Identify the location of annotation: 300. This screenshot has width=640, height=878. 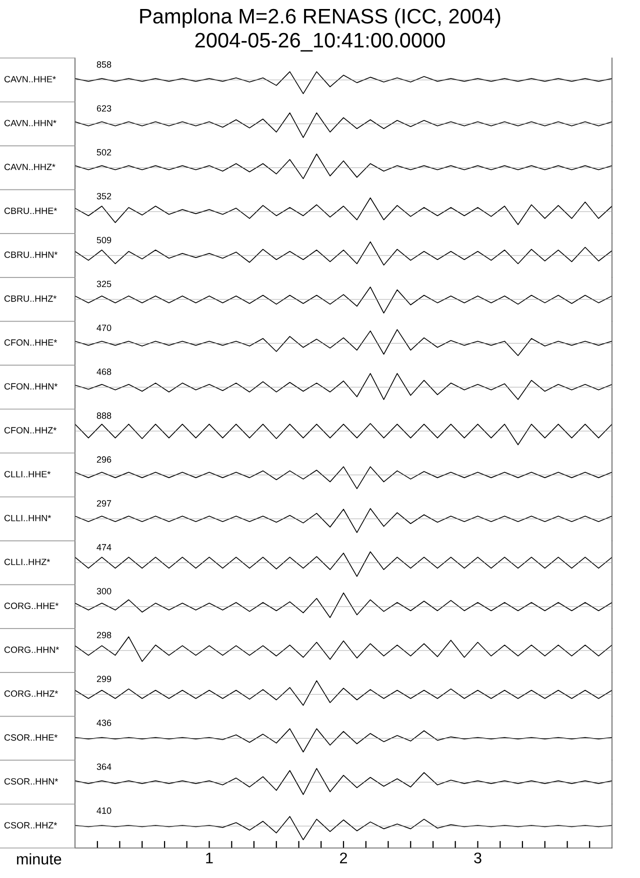
(104, 591).